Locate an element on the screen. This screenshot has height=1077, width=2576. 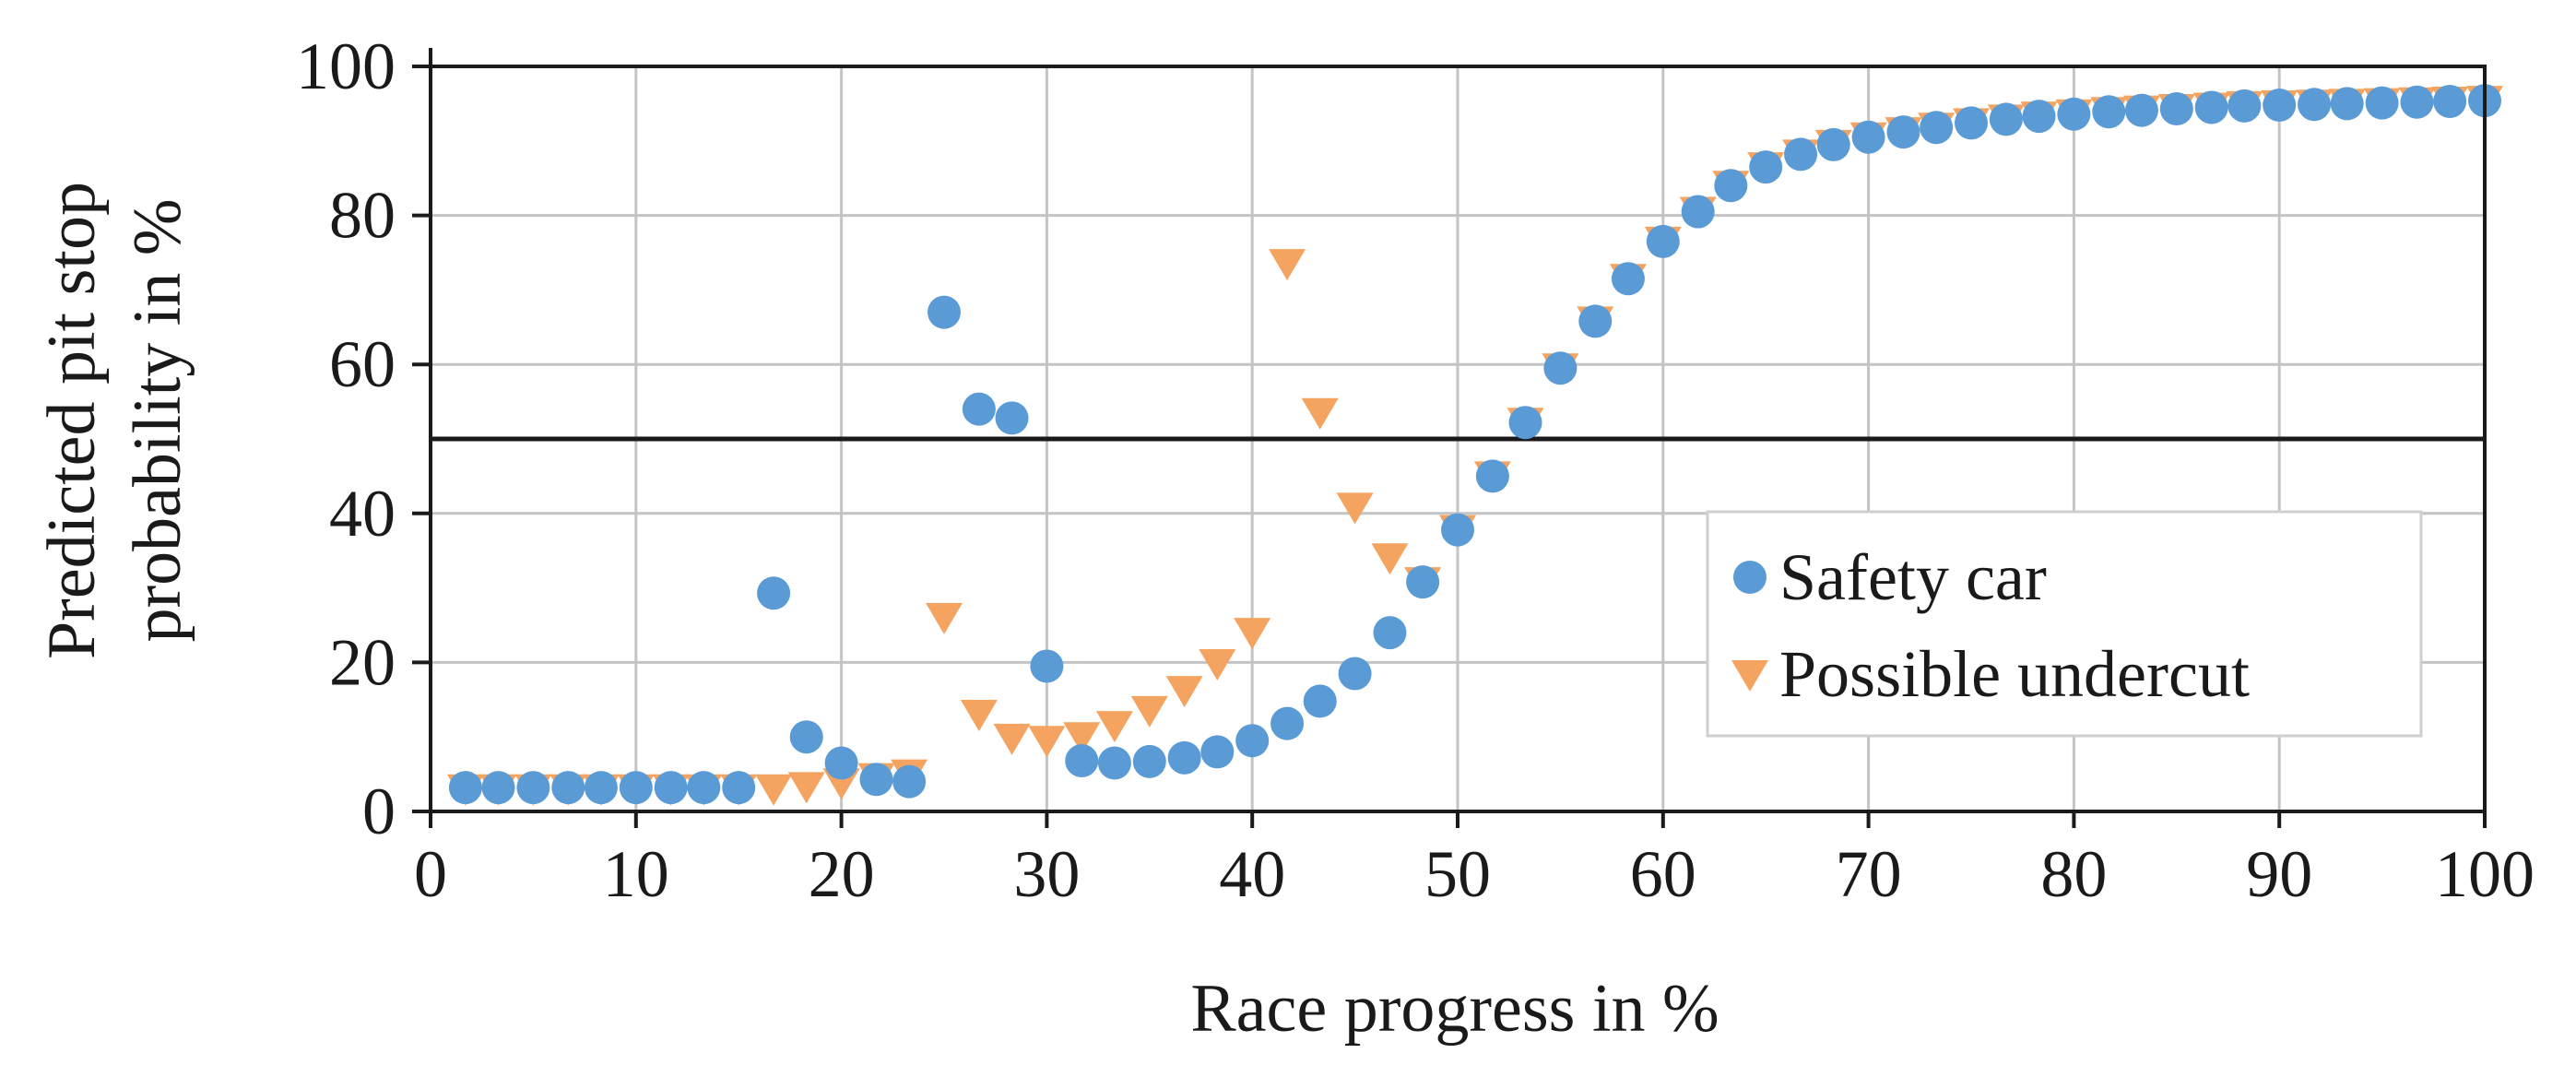
legend: Safety car Possible undercut is located at coordinates (2064, 624).